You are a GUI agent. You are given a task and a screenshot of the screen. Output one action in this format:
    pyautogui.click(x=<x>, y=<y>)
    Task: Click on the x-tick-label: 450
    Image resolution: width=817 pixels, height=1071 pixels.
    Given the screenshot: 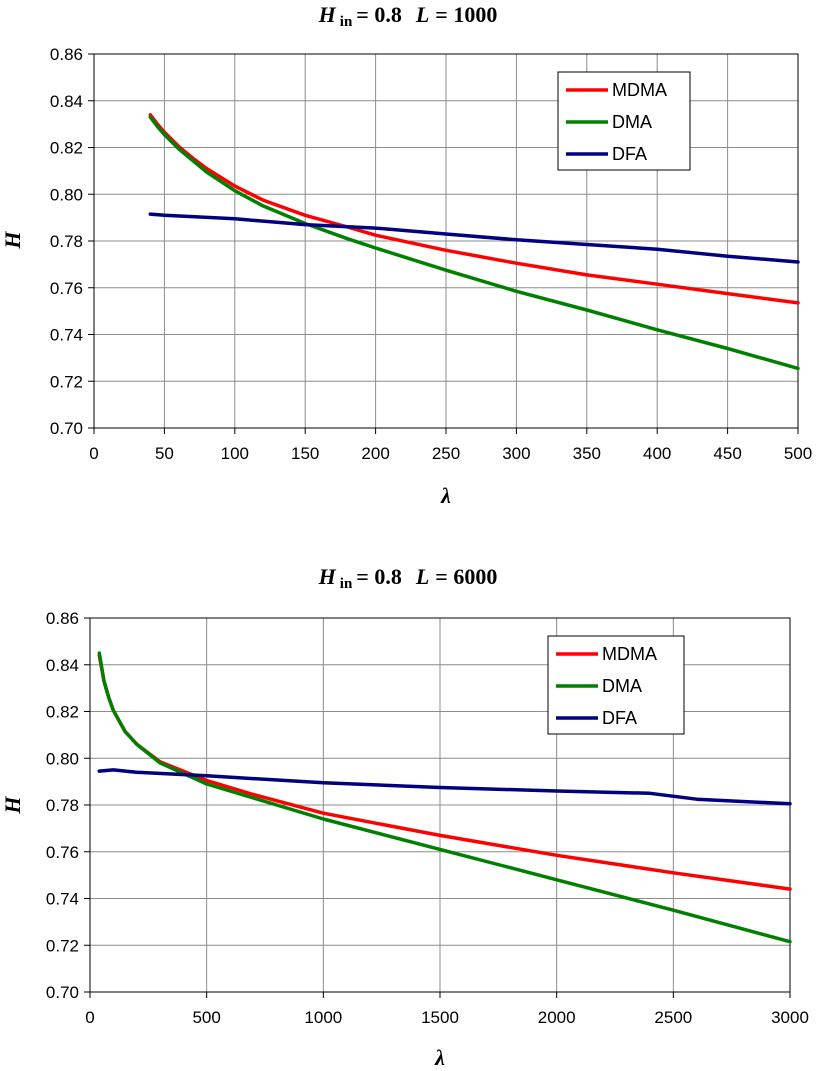 What is the action you would take?
    pyautogui.click(x=727, y=453)
    